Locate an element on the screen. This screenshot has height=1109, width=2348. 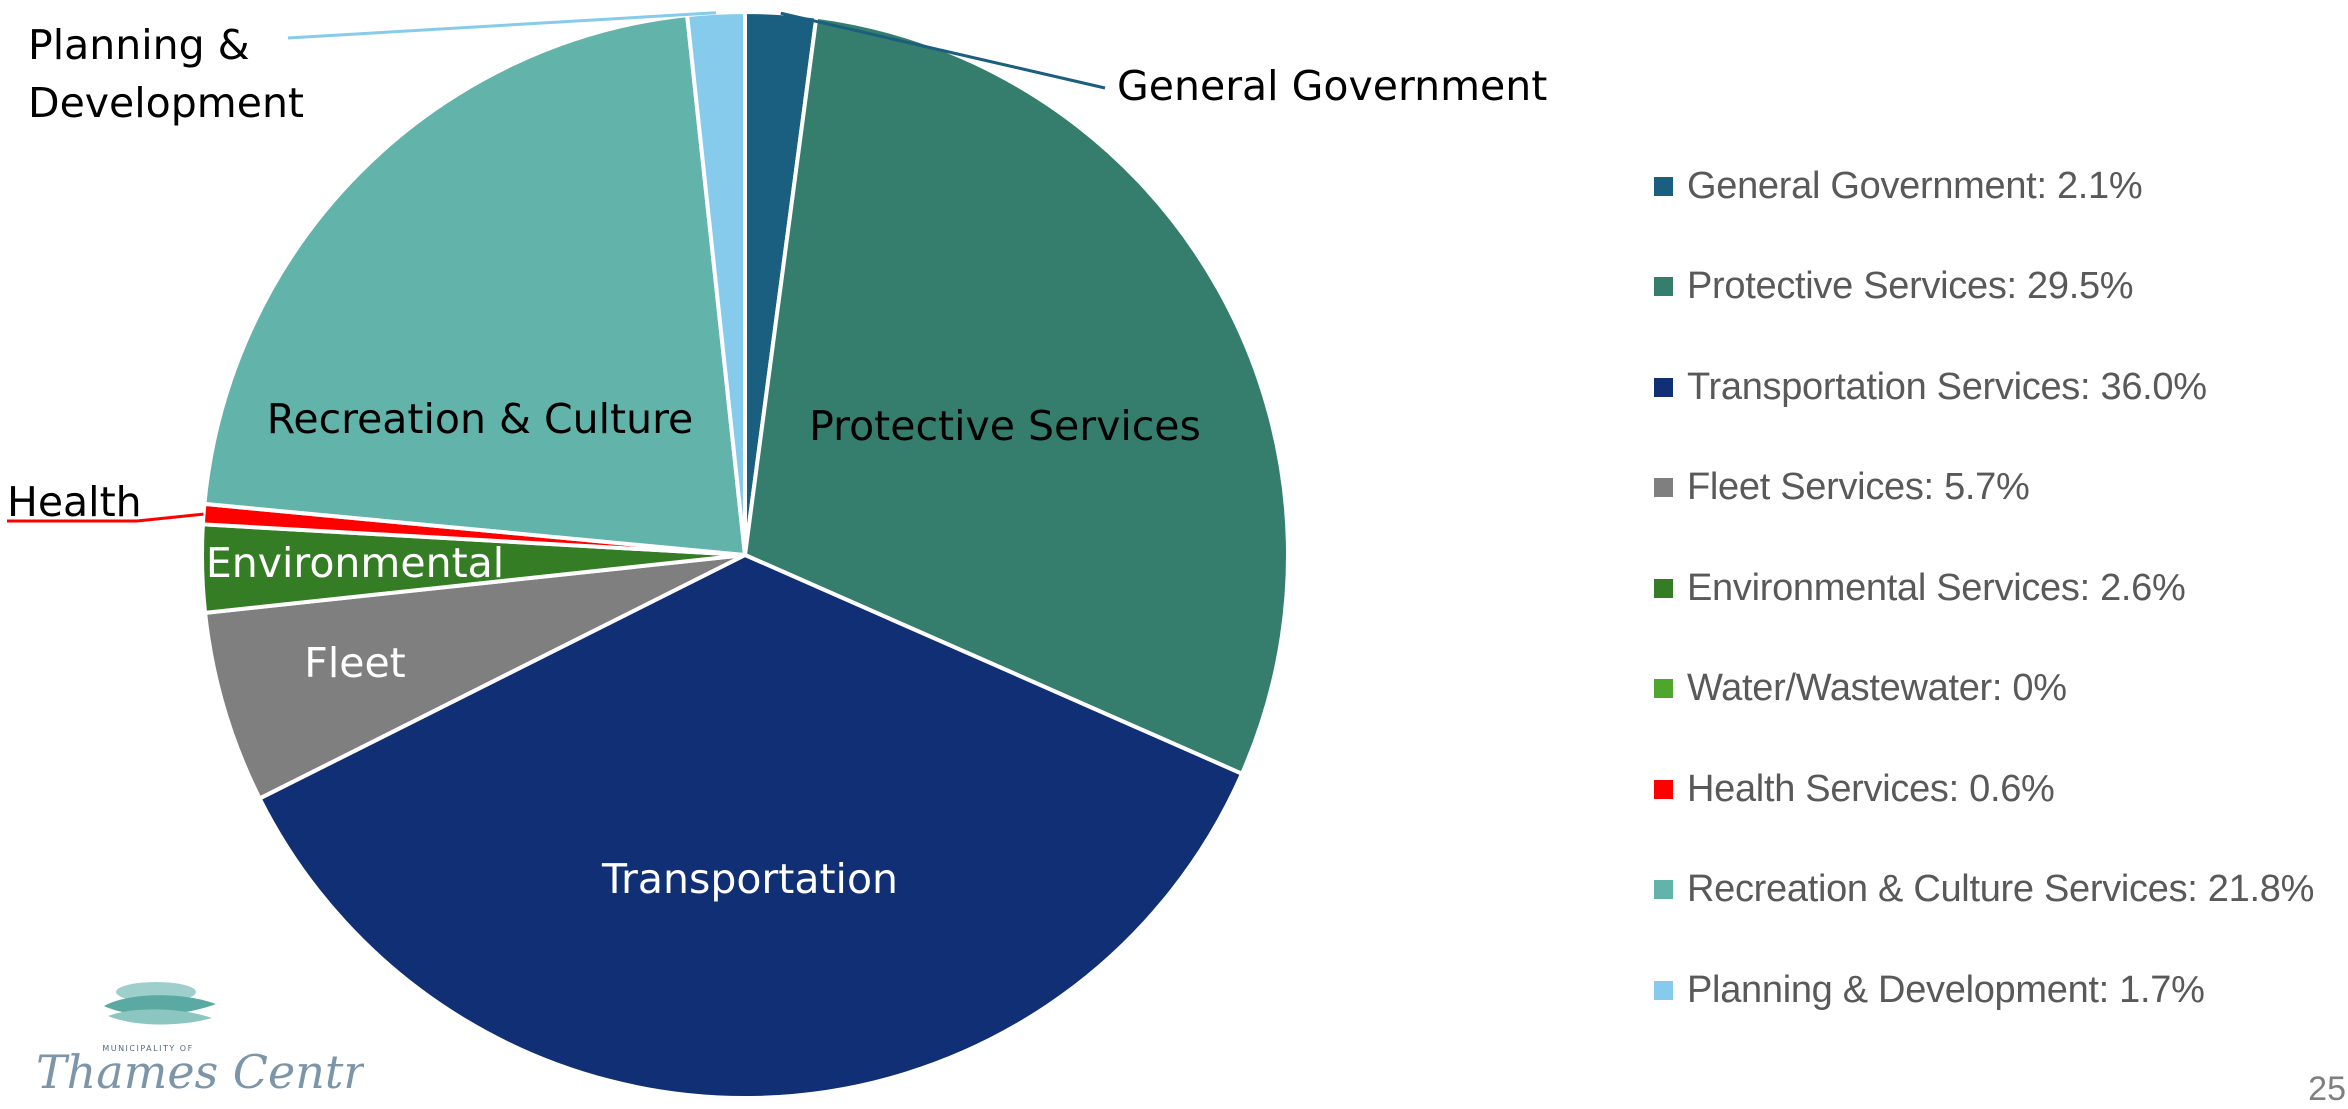
legend-label: Planning & Development: 1.7% is located at coordinates (1946, 989).